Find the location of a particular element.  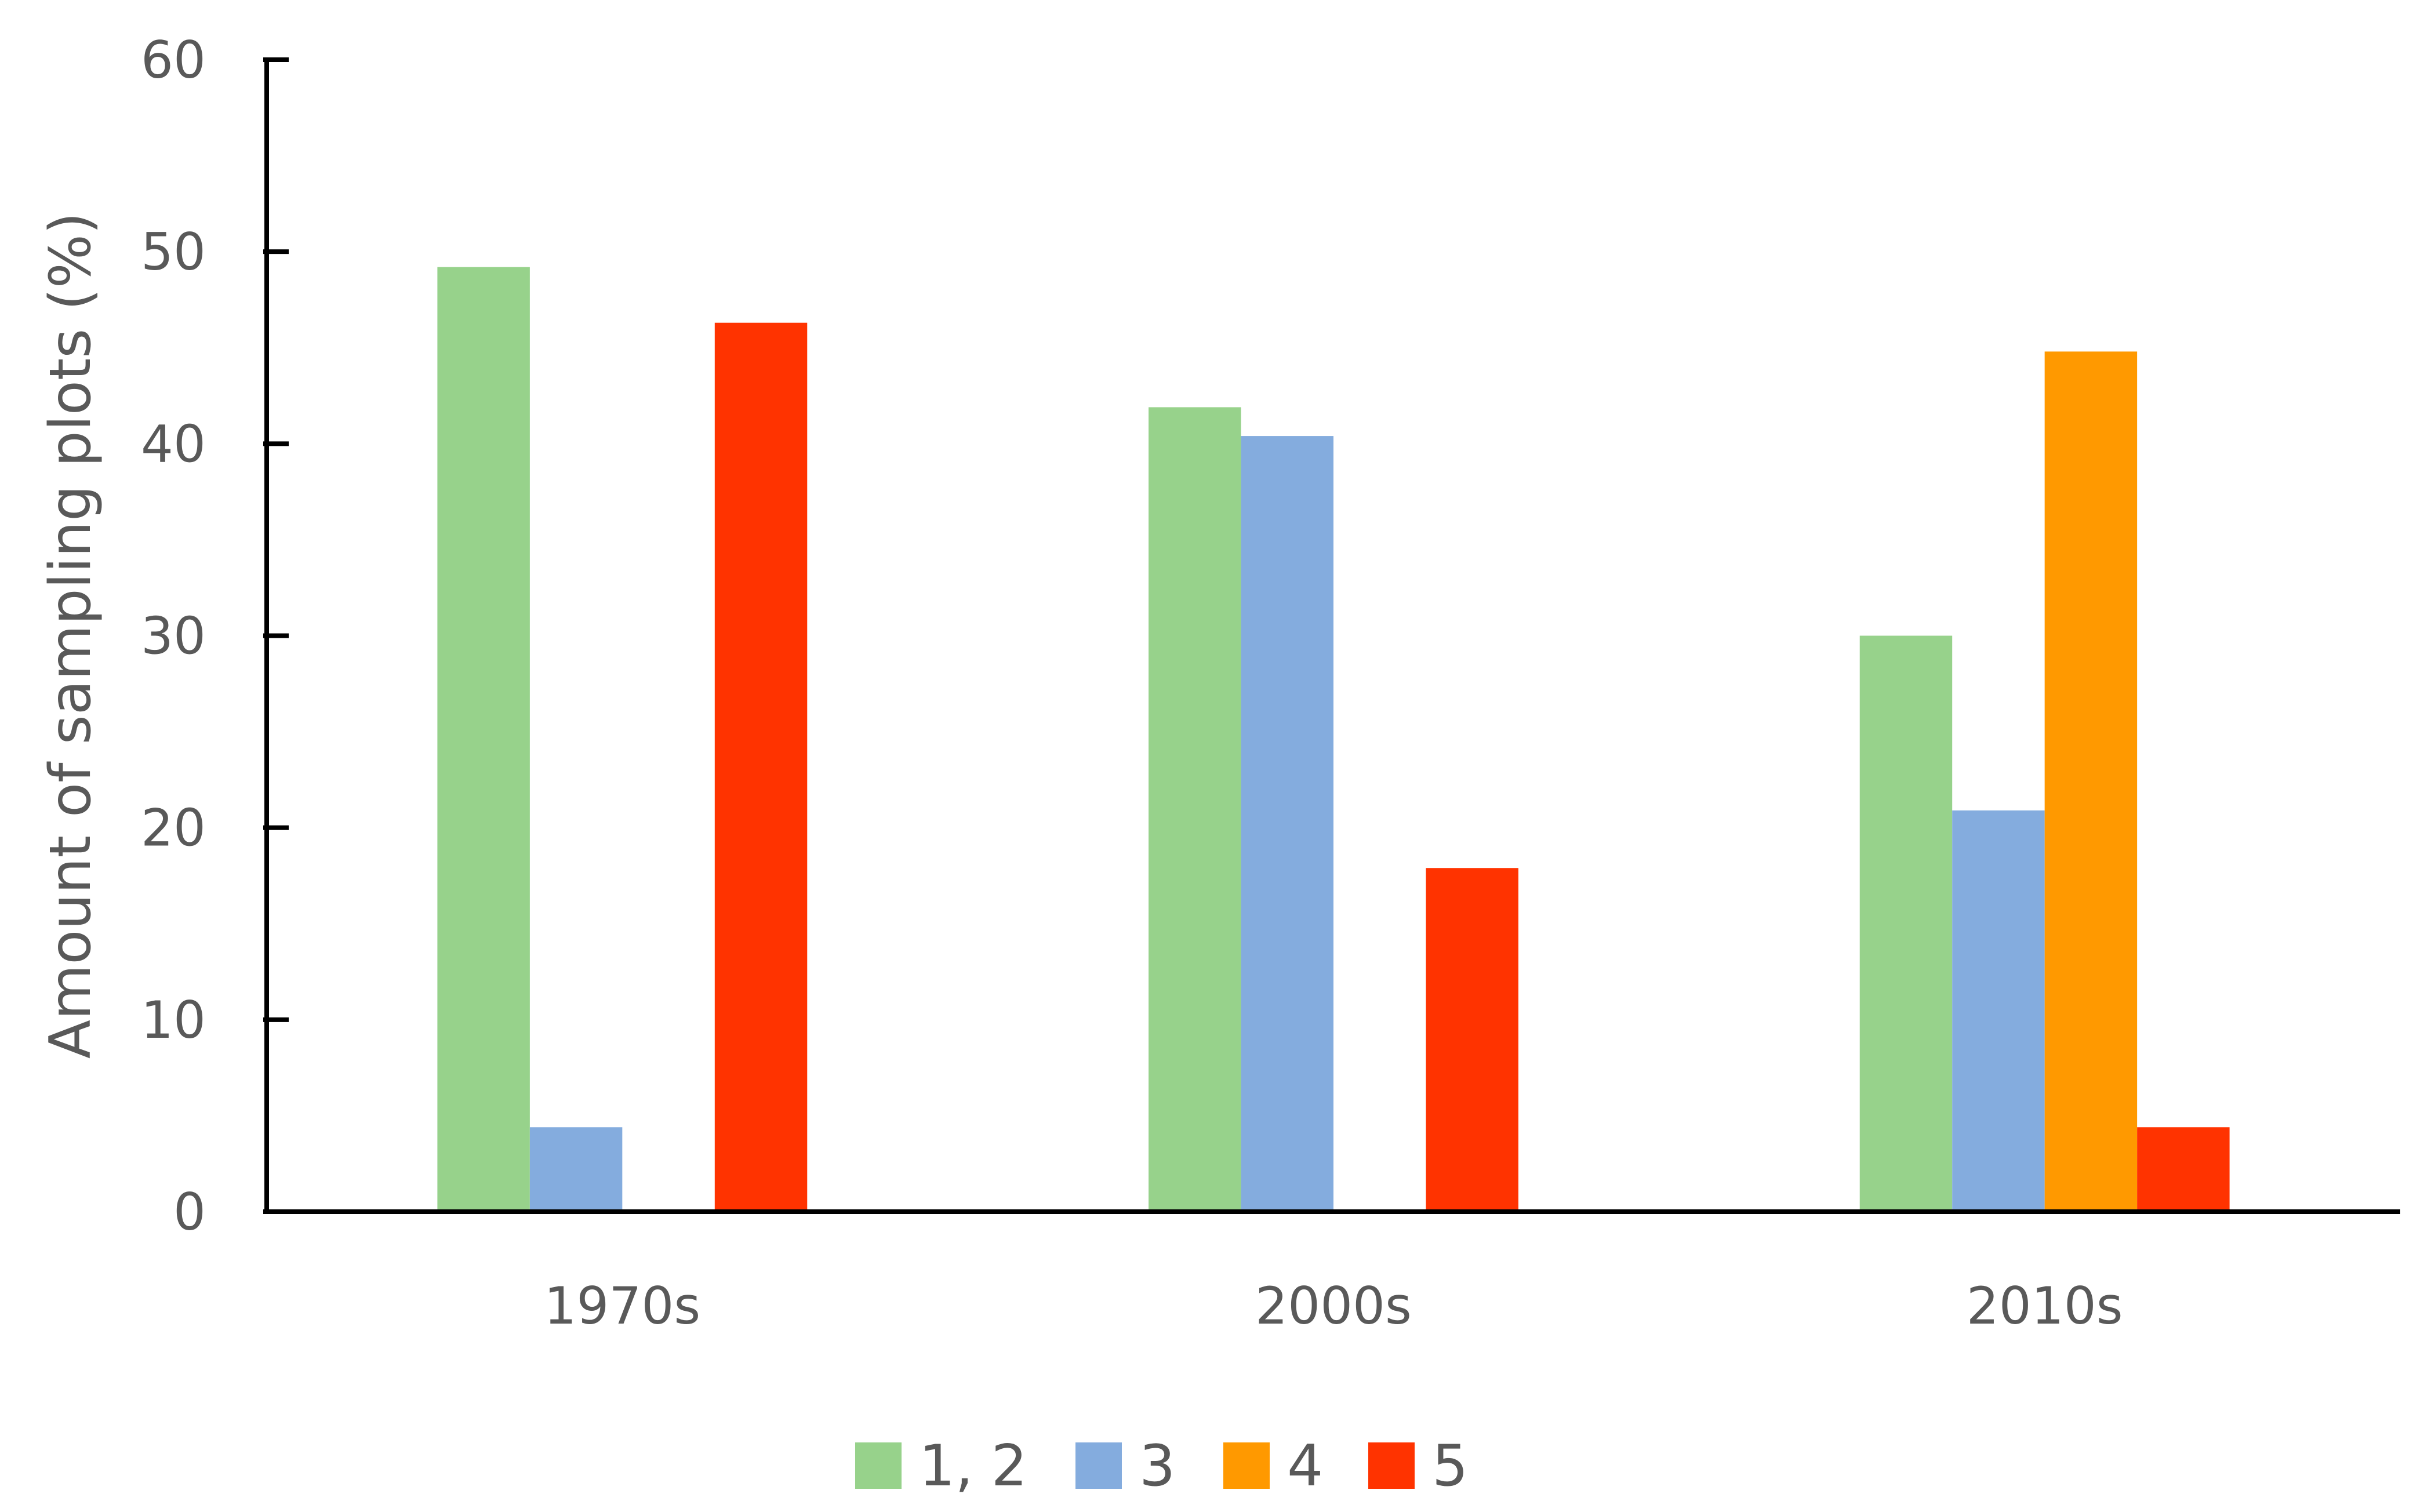

legend-label: 4 is located at coordinates (1305, 1466).